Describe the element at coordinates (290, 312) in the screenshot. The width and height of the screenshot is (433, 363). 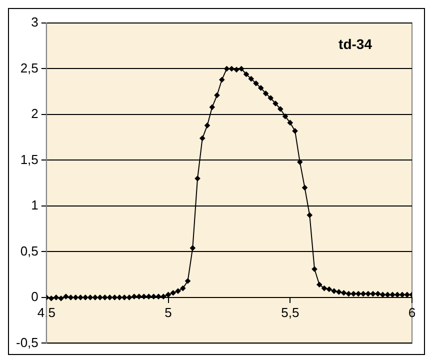
I see `x-tick-label: 5,5` at that location.